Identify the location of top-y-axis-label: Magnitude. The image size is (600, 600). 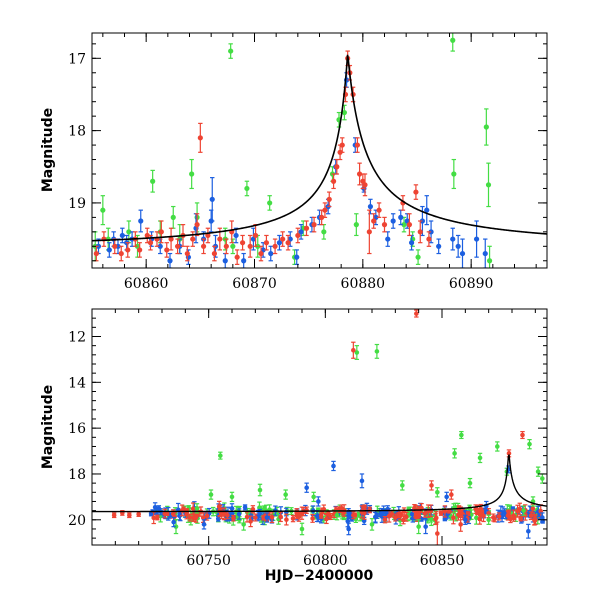
(48, 150).